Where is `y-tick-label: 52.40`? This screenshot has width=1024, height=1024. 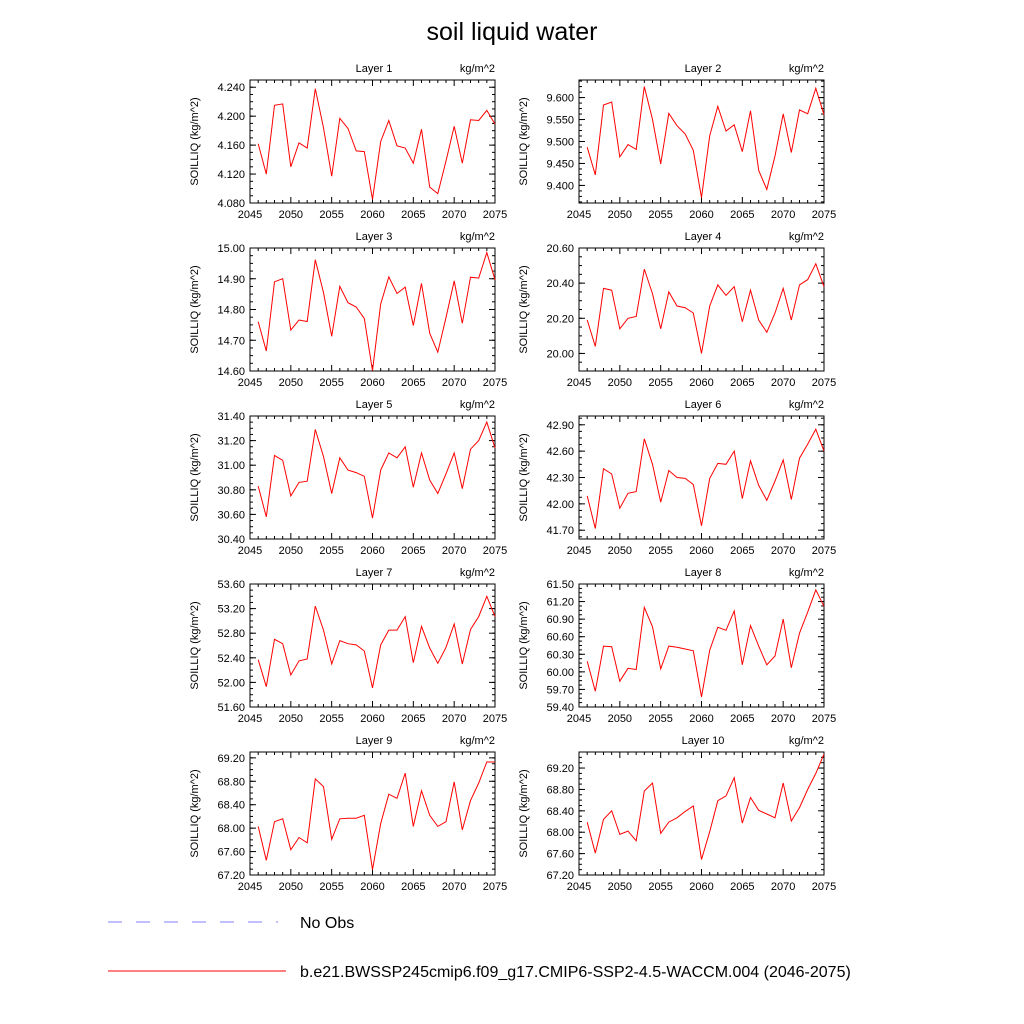 y-tick-label: 52.40 is located at coordinates (231, 659).